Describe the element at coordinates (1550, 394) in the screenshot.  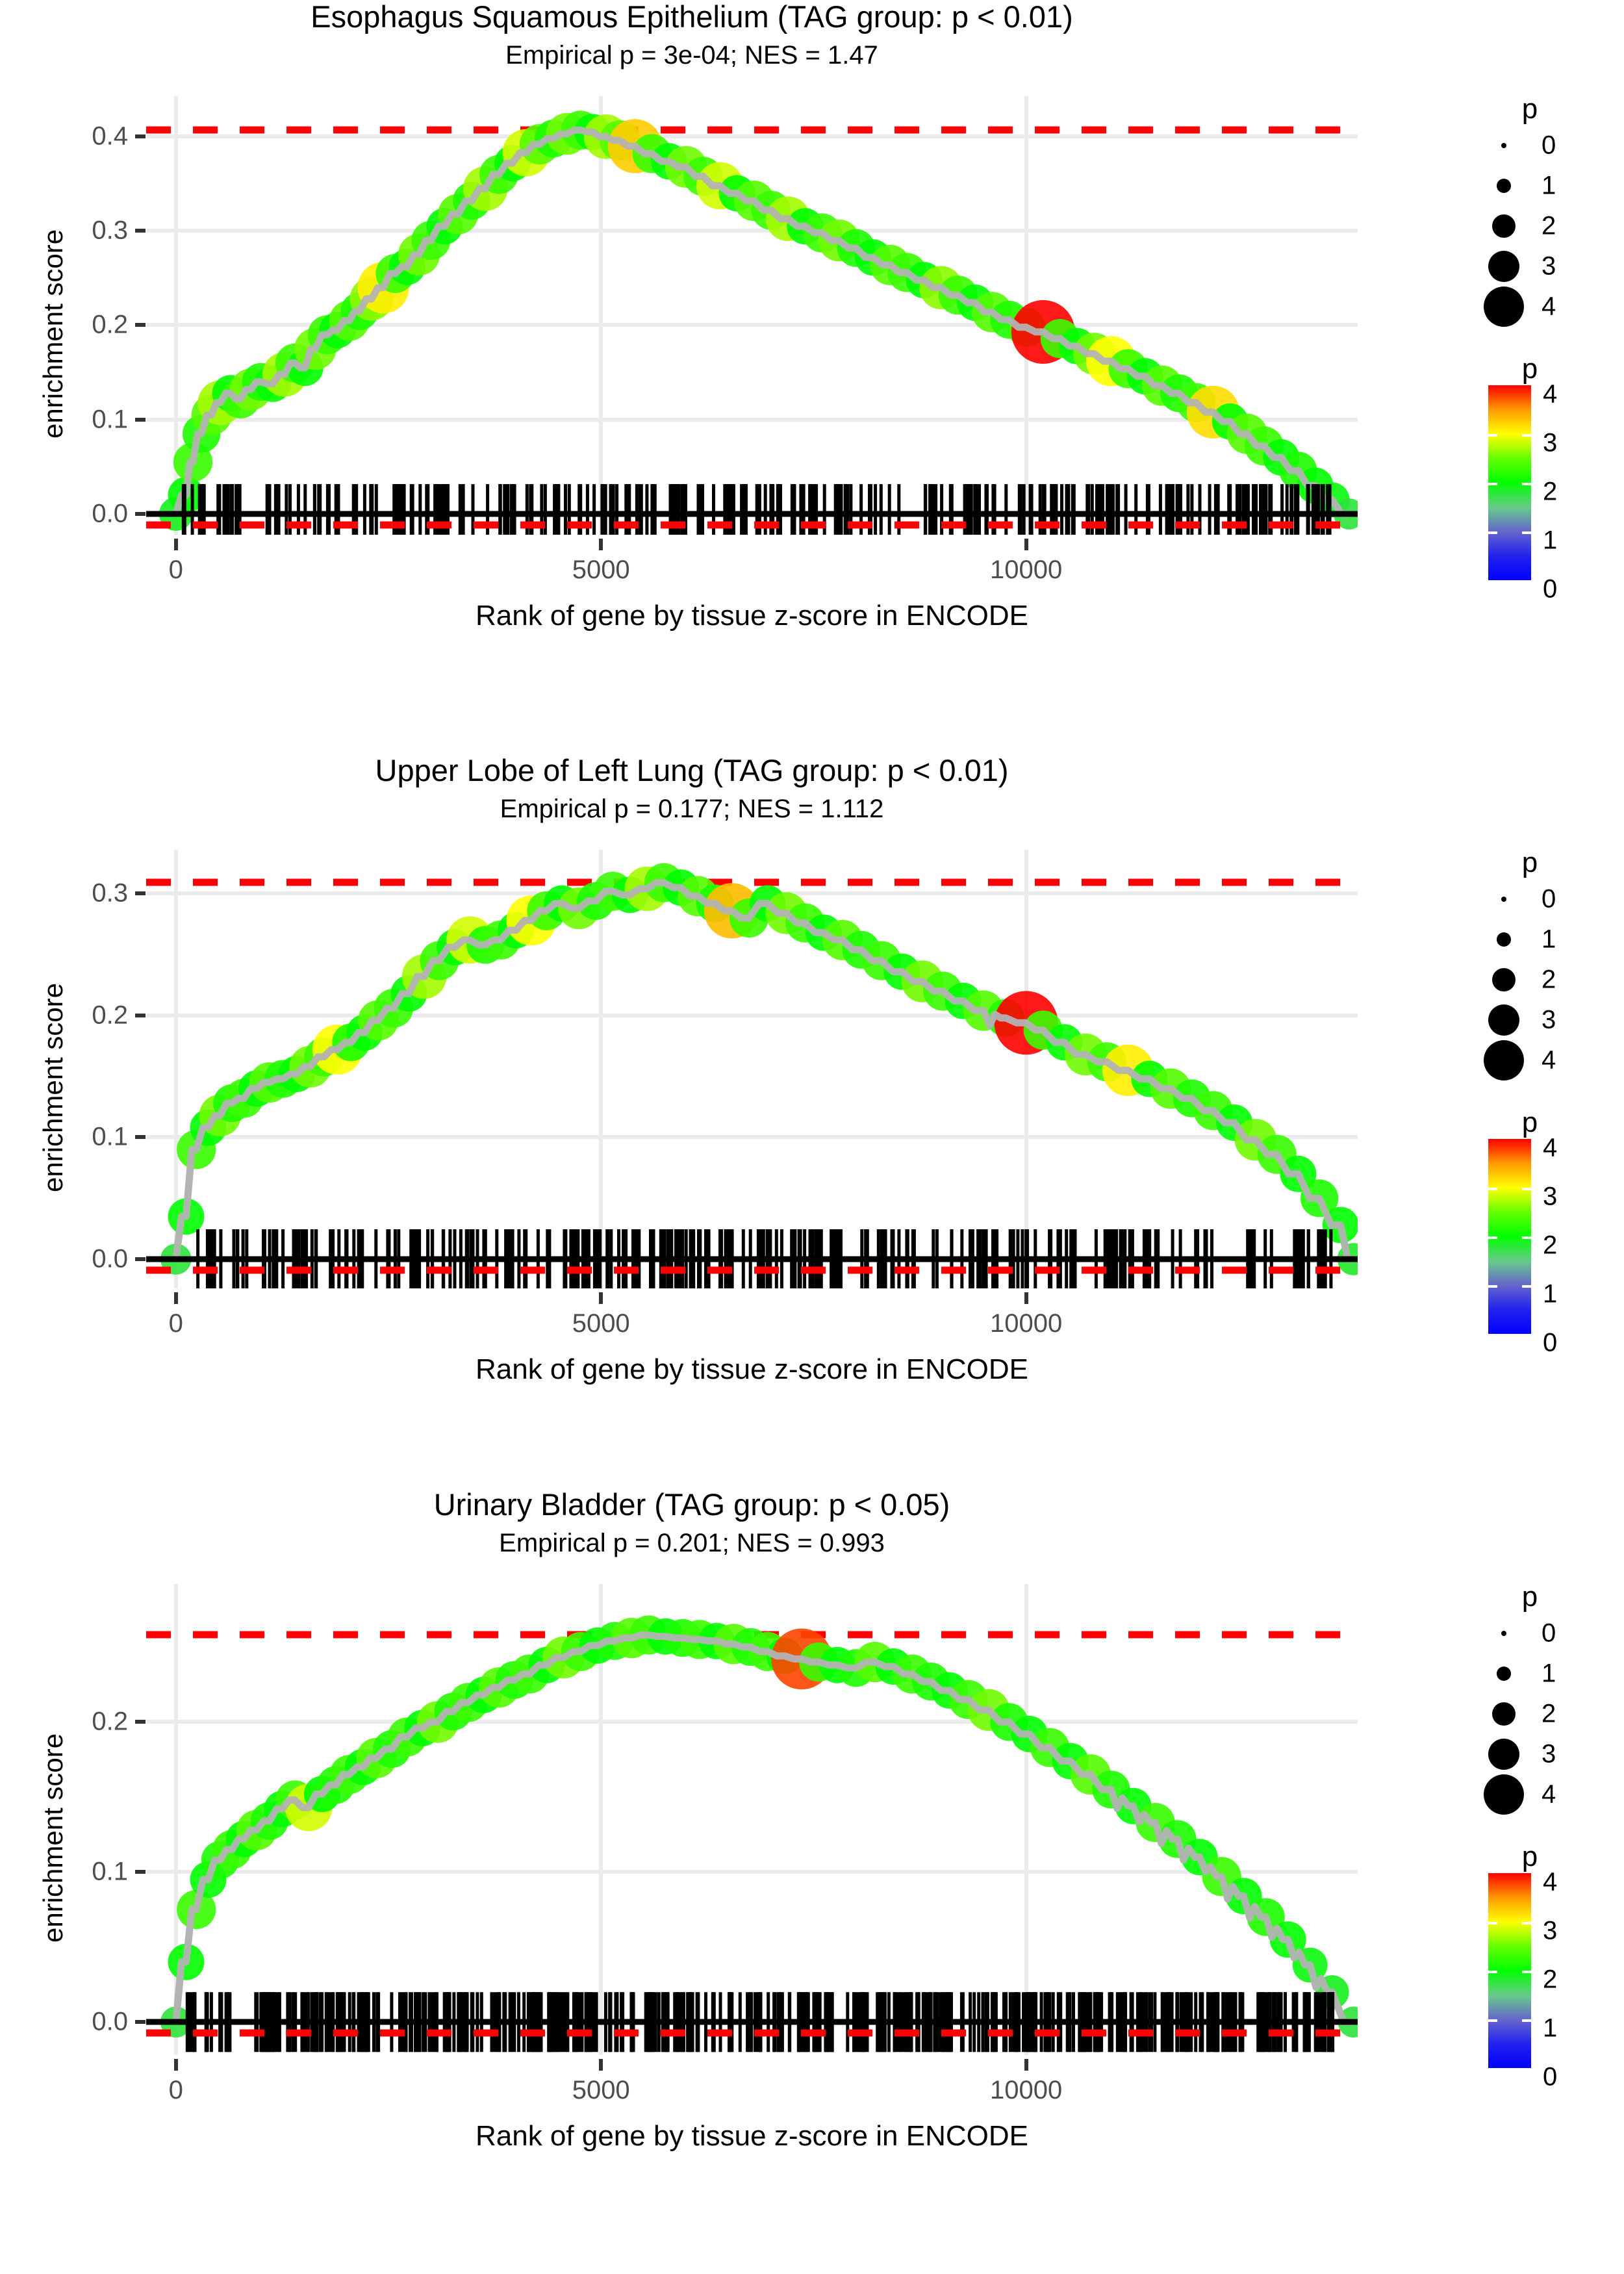
I see `color-legend-label: 4` at that location.